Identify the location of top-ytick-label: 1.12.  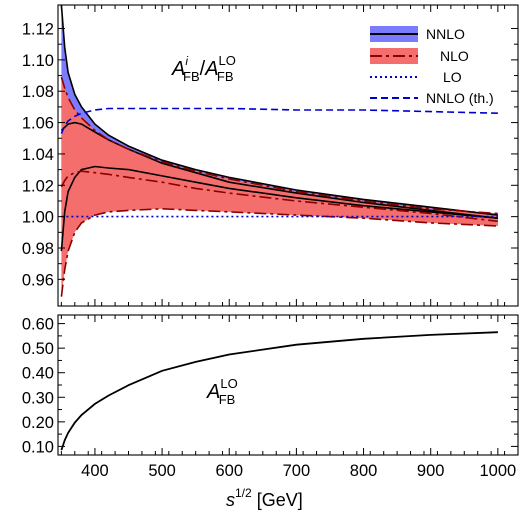
(38, 30).